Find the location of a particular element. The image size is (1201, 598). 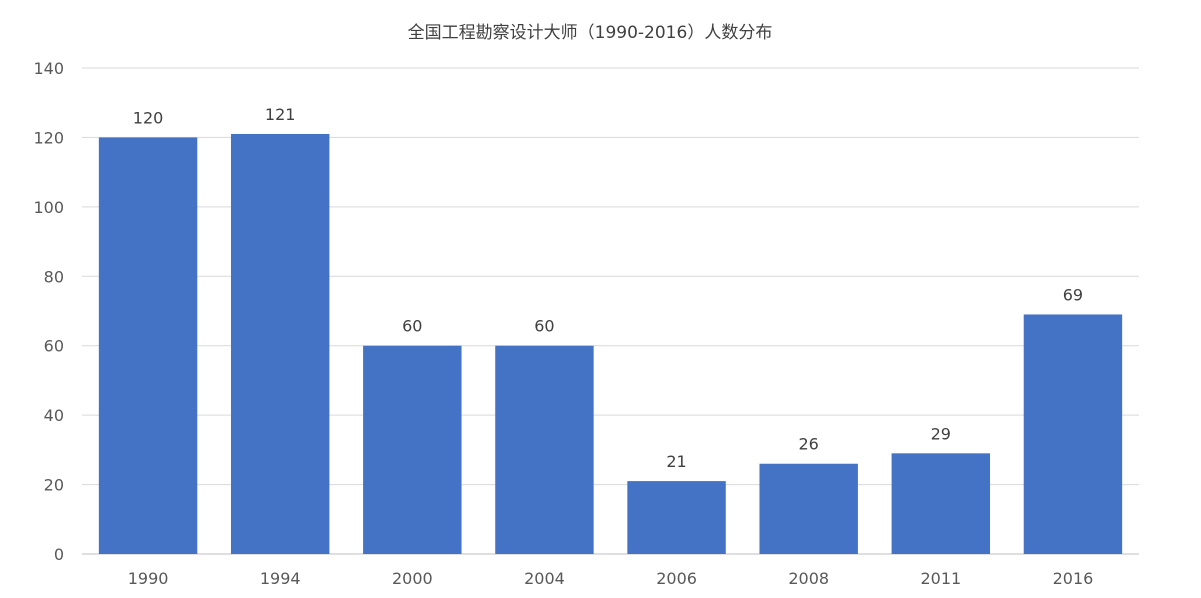

data-label-2008: 26 is located at coordinates (809, 444).